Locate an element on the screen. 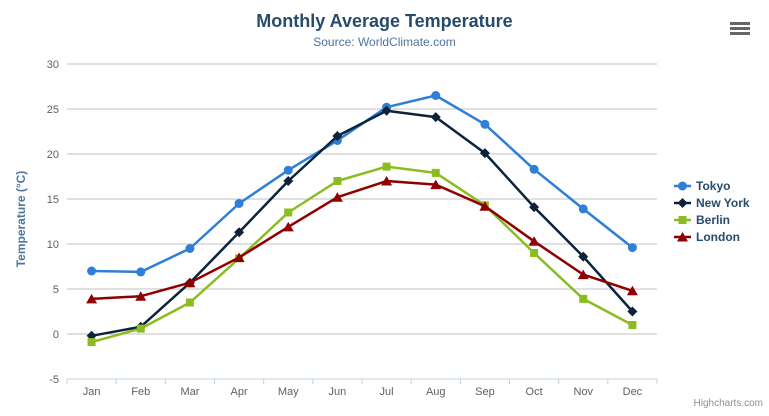 This screenshot has width=769, height=416. yaxis-tick-label: 15 is located at coordinates (53, 200).